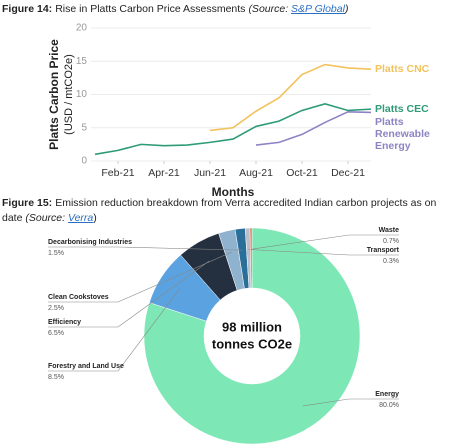 Image resolution: width=454 pixels, height=446 pixels. I want to click on slice-value-label: 8.5%, so click(56, 377).